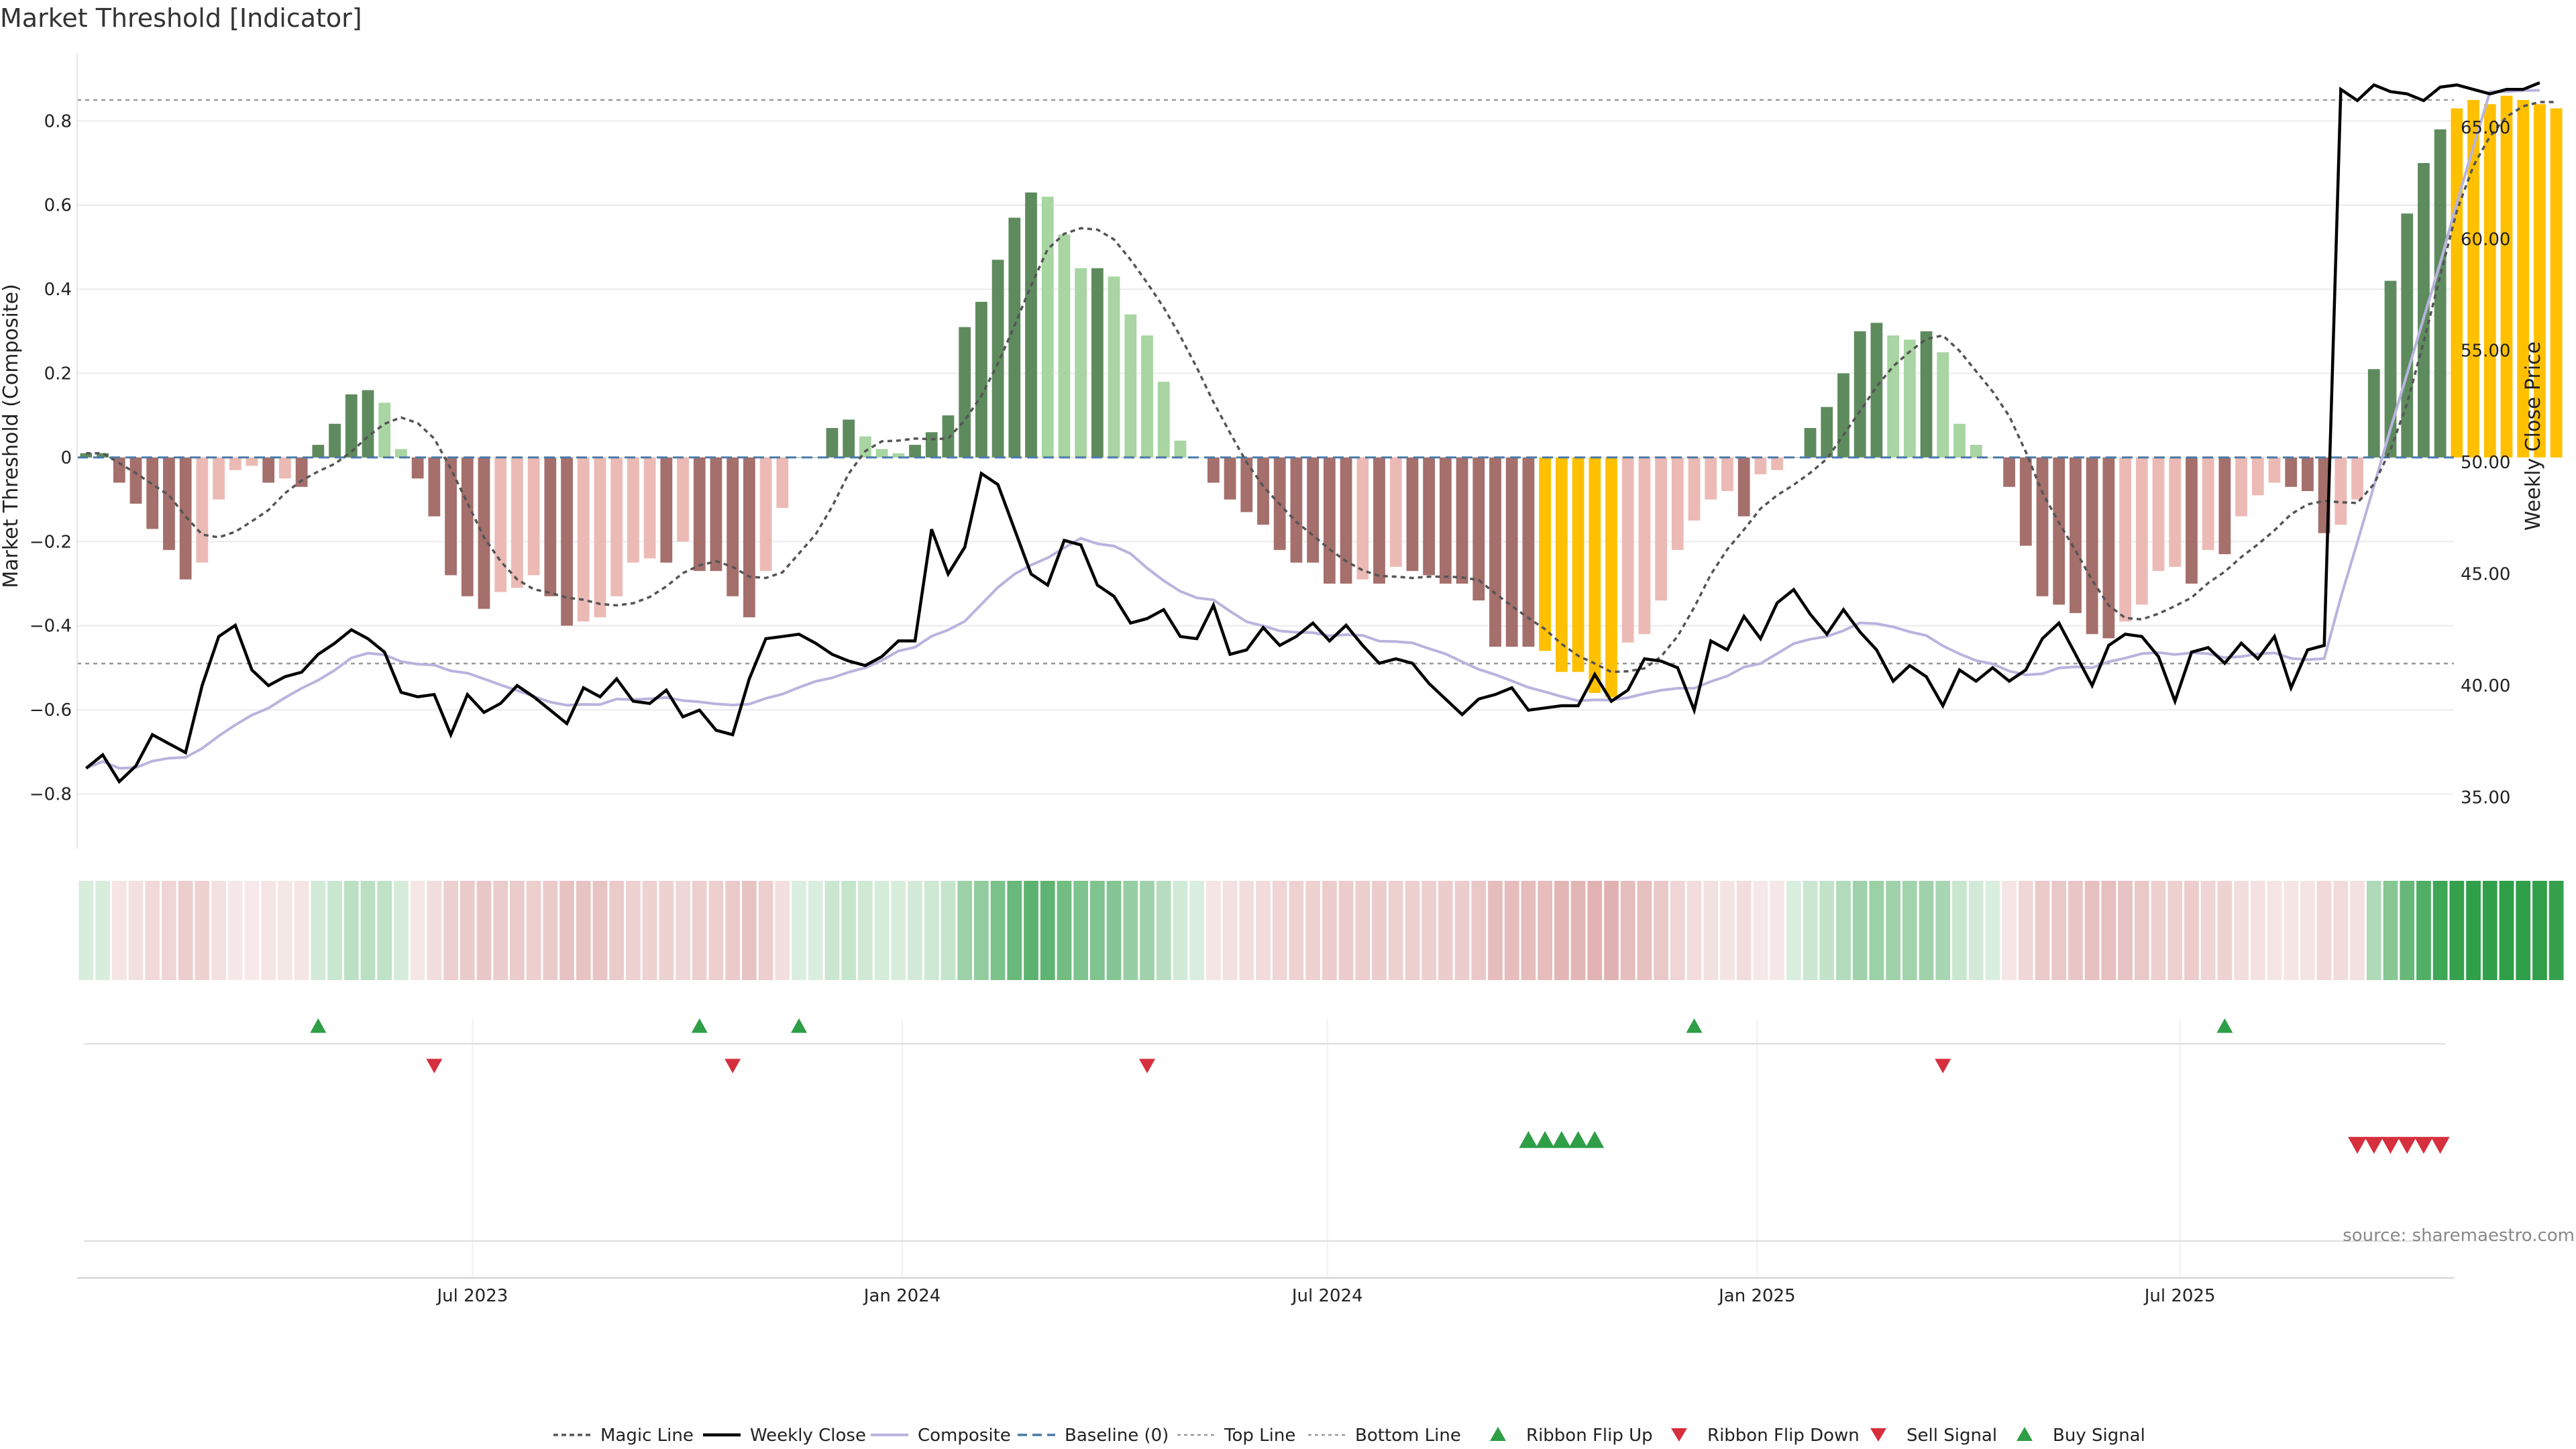  What do you see at coordinates (51, 626) in the screenshot?
I see `y-tick-label: −0.4` at bounding box center [51, 626].